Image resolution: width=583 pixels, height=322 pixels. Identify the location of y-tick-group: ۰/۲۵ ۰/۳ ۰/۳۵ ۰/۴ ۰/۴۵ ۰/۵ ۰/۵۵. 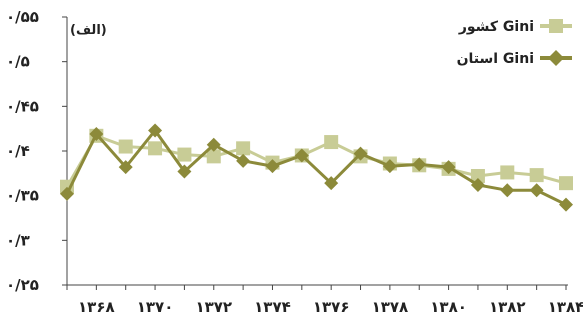
(36, 151).